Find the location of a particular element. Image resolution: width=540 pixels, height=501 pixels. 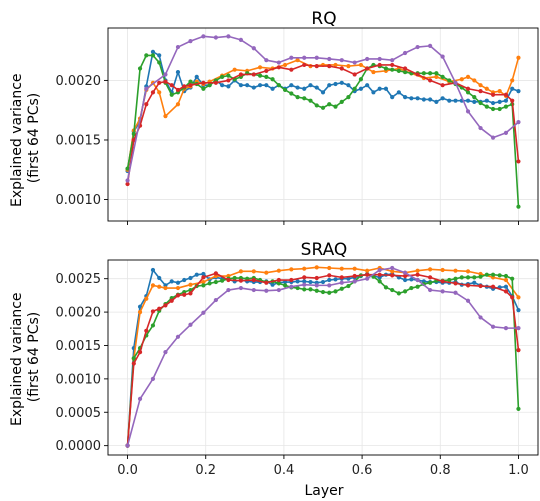

sraq-y-axis-label: Explained variance (first 64 PCs) is located at coordinates (25, 357).